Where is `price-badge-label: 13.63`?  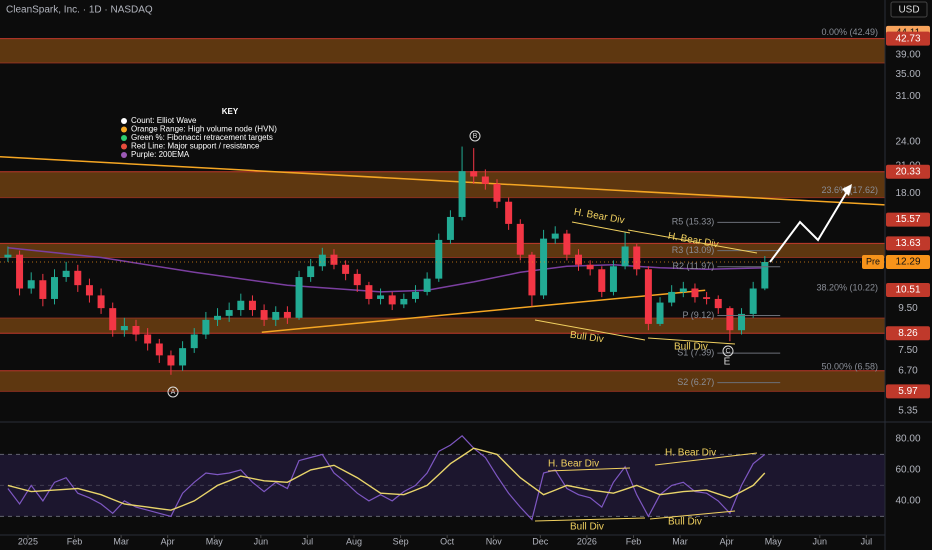
price-badge-label: 13.63 is located at coordinates (907, 243).